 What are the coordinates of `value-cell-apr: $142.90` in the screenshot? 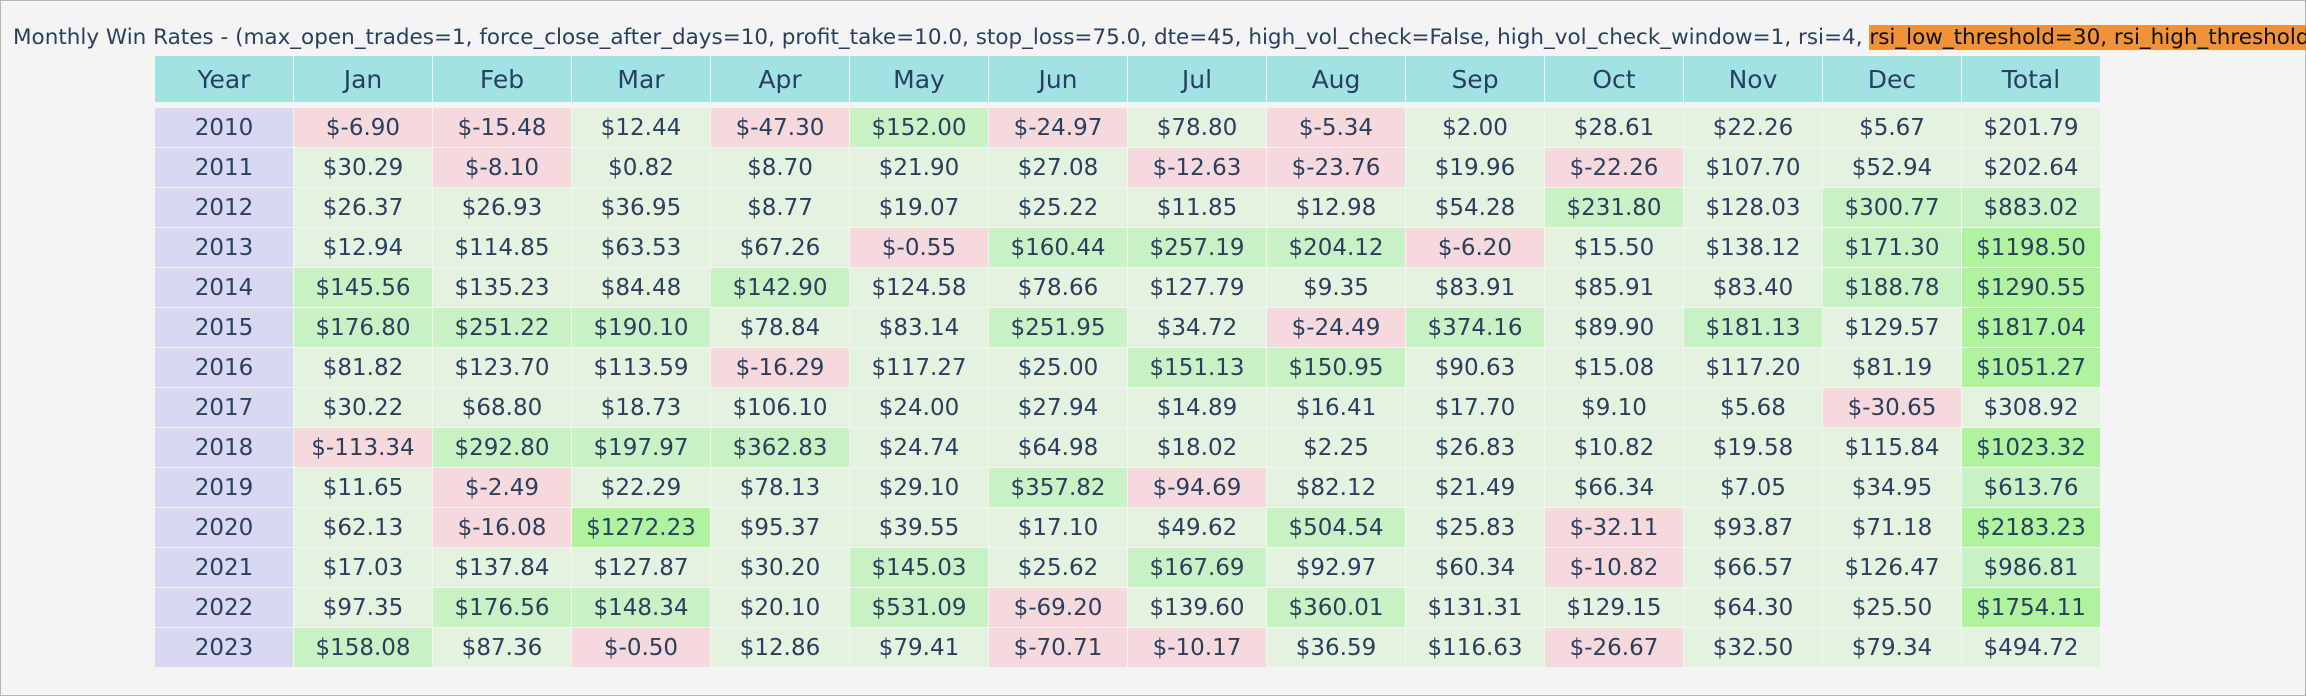 It's located at (780, 288).